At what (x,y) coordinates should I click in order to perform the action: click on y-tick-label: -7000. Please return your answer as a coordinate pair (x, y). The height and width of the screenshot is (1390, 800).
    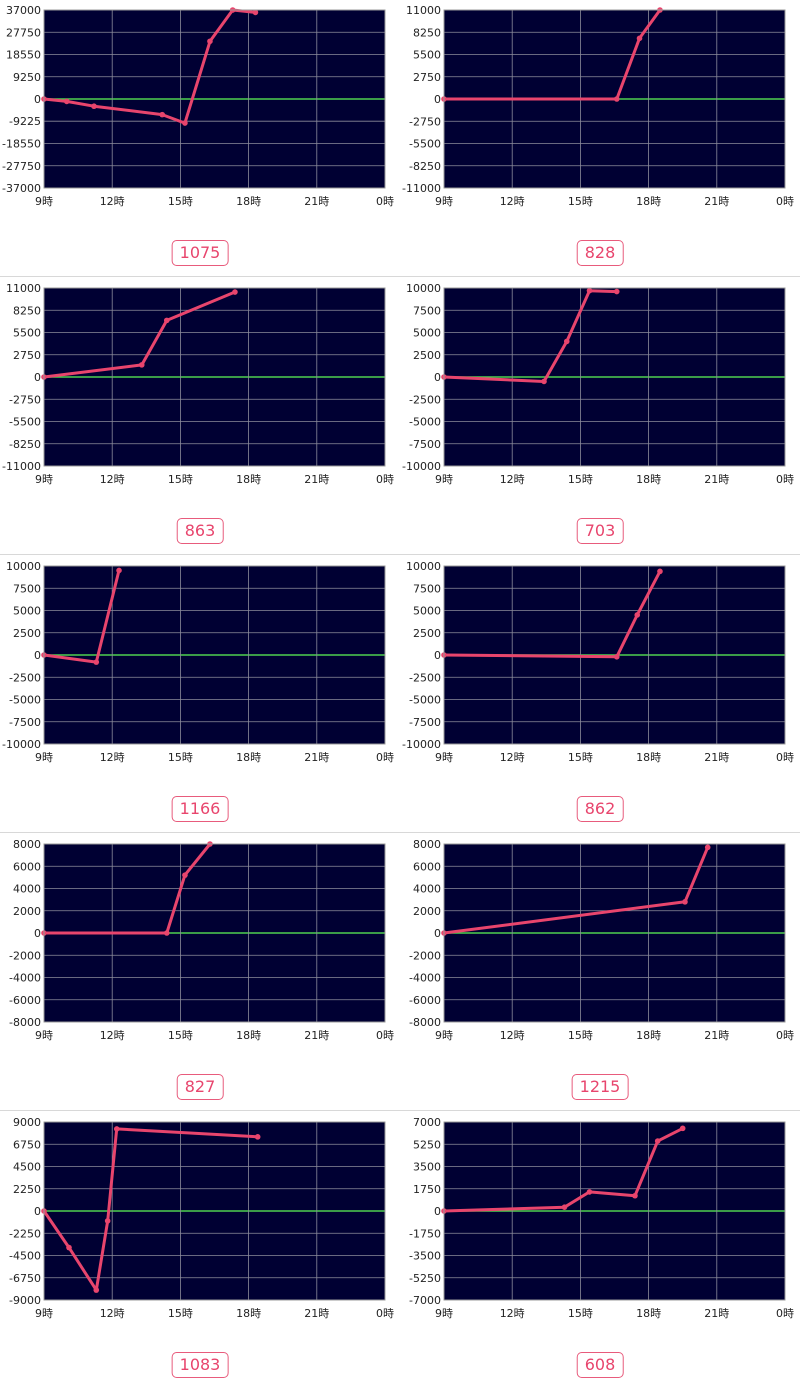
    Looking at the image, I should click on (425, 1300).